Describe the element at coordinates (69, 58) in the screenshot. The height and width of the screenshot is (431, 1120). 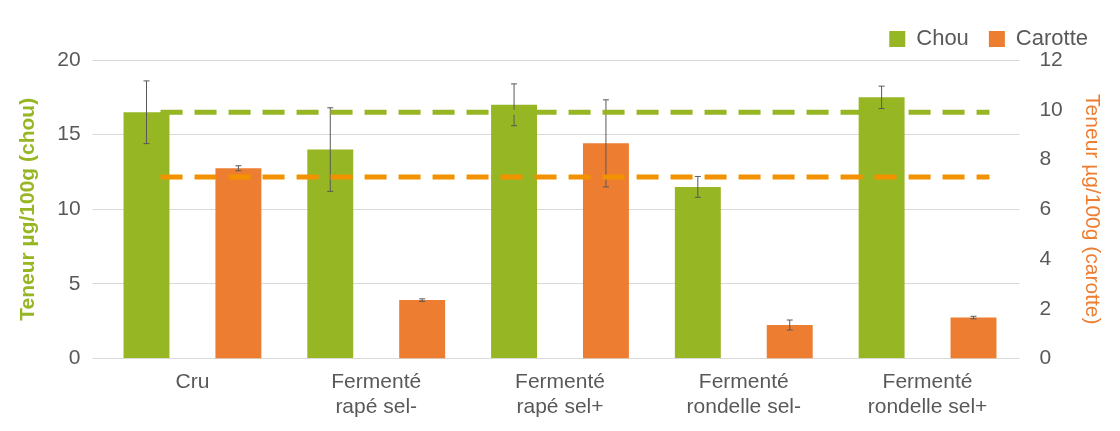
I see `y-tick-label: 20` at that location.